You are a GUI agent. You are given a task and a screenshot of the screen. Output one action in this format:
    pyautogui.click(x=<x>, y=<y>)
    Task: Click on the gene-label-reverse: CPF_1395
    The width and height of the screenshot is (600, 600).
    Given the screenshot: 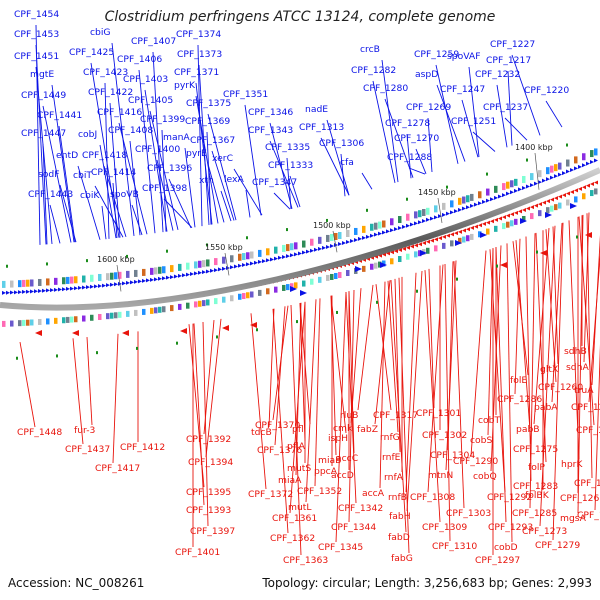 What is the action you would take?
    pyautogui.click(x=208, y=492)
    